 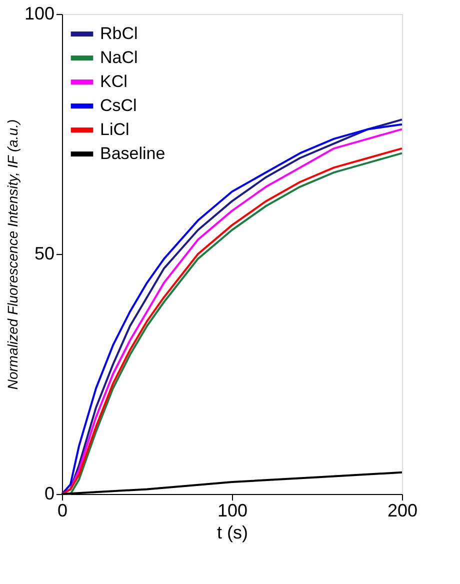 I want to click on y-tick-label: 100, so click(x=39, y=14).